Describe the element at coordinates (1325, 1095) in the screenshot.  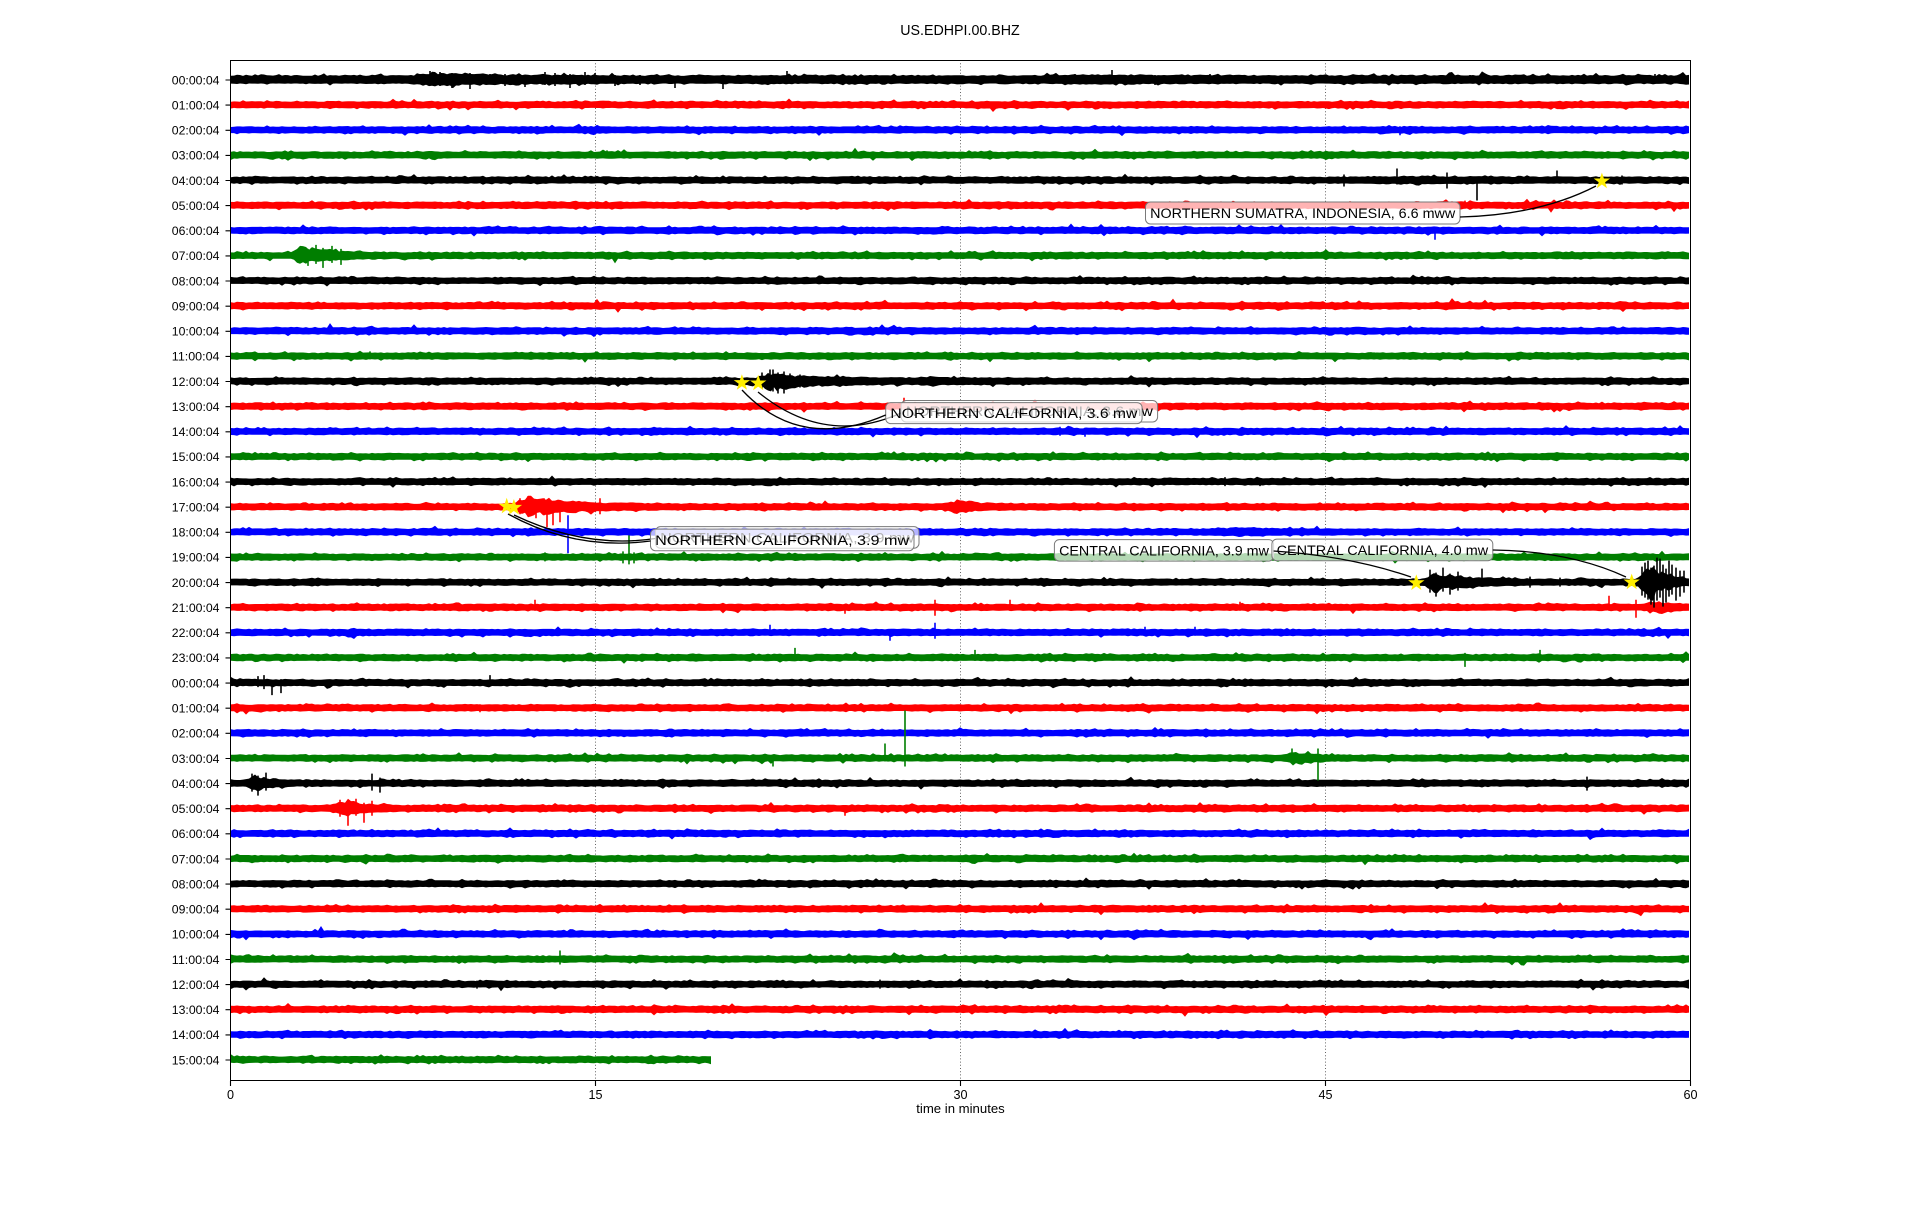
I see `svg-text: 45` at that location.